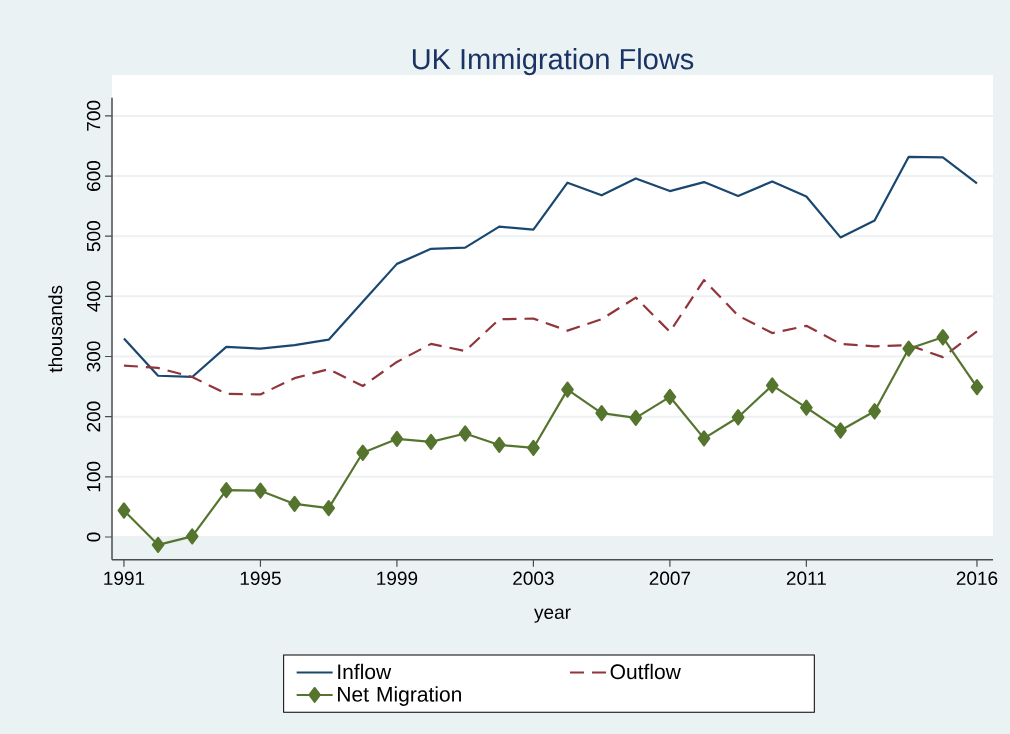  I want to click on y-tick-label: 200, so click(93, 416).